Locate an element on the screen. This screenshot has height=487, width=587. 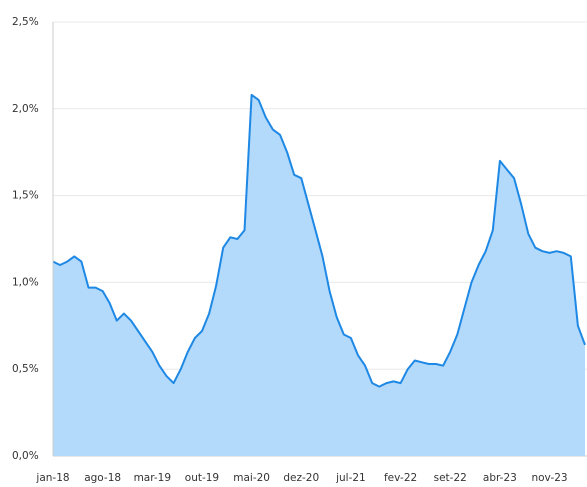
x-tick-label: set-22 is located at coordinates (450, 478).